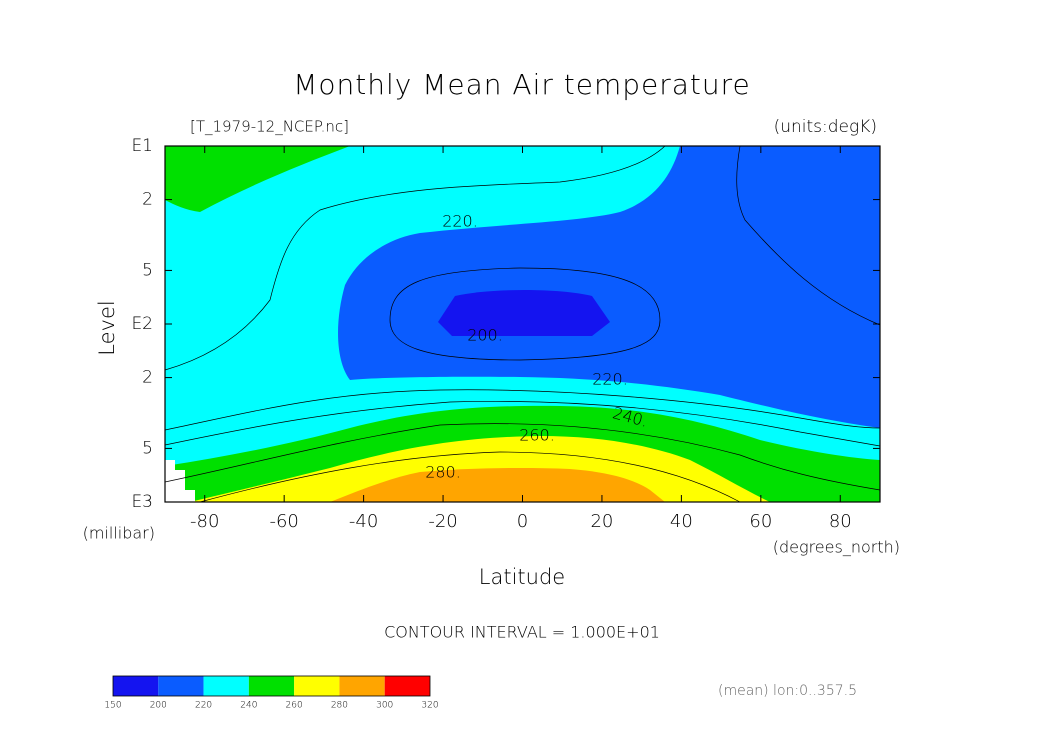 This screenshot has height=743, width=1044. Describe the element at coordinates (537, 435) in the screenshot. I see `contour-label: 260.` at that location.